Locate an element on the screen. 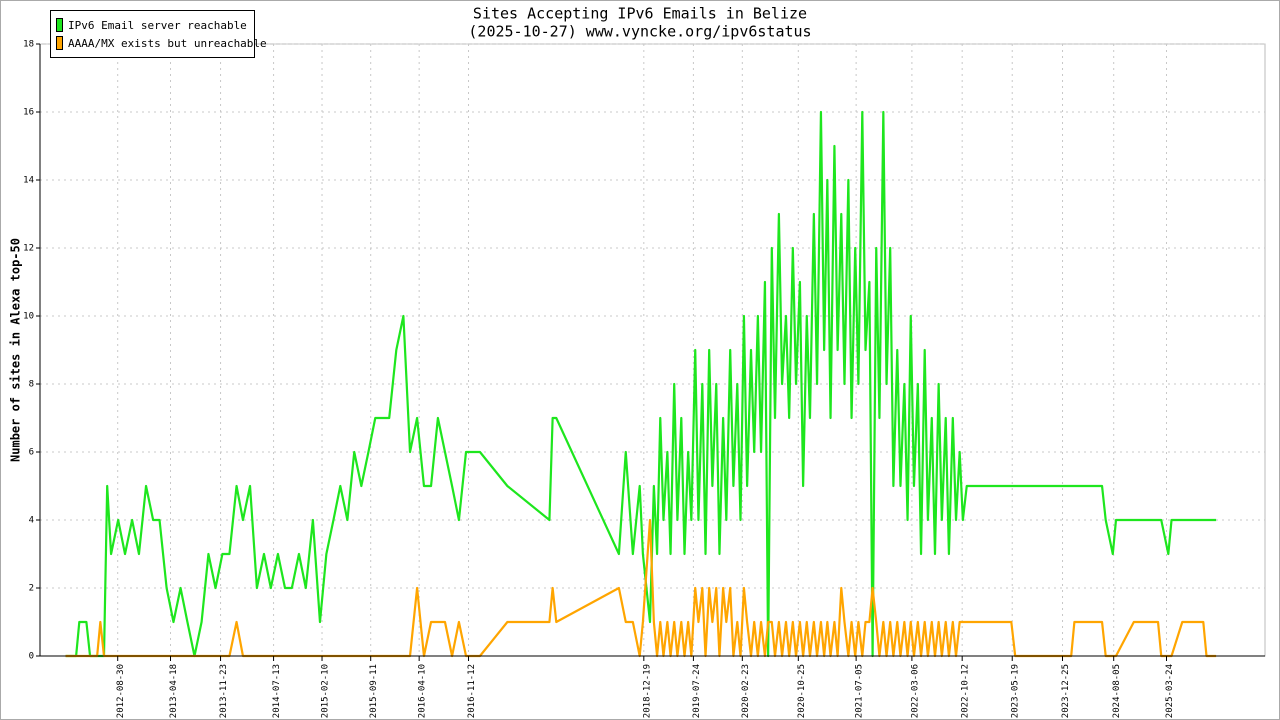  y-tick-label: 12 is located at coordinates (28, 249).